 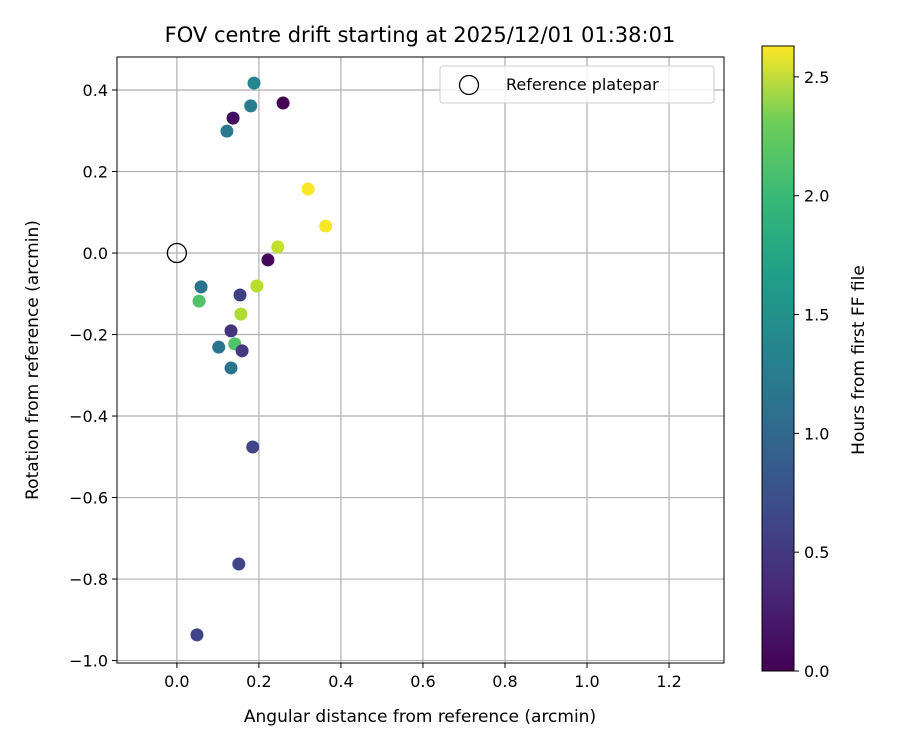 I want to click on colorbar-gradient, so click(x=778, y=358).